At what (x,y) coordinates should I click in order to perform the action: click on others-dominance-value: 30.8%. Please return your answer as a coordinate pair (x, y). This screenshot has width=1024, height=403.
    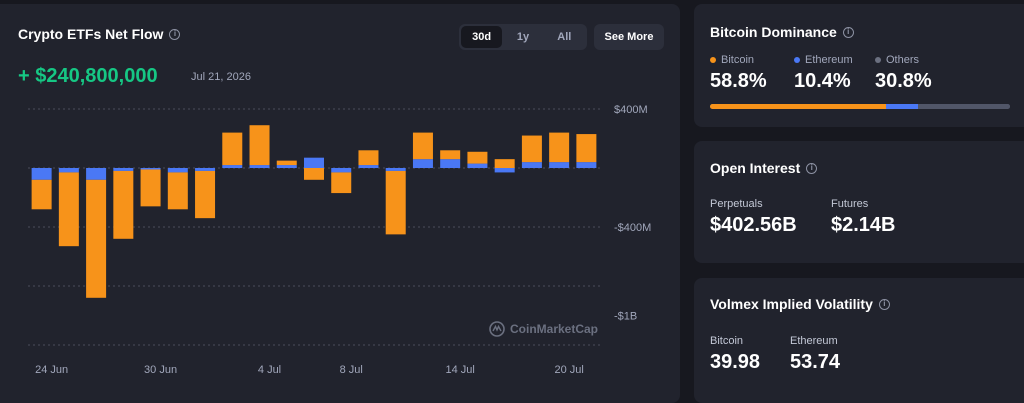
    Looking at the image, I should click on (903, 81).